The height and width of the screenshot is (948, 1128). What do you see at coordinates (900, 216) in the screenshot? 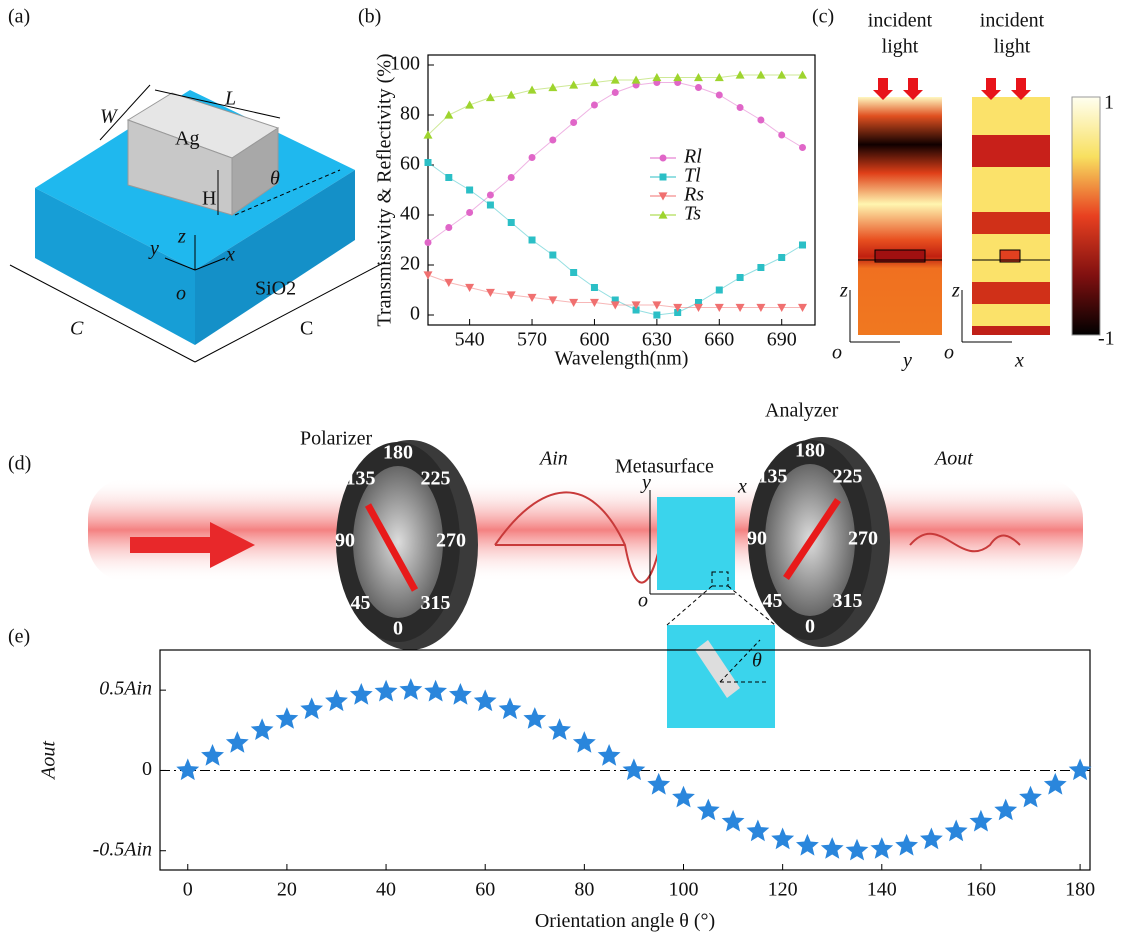
I see `field-map` at bounding box center [900, 216].